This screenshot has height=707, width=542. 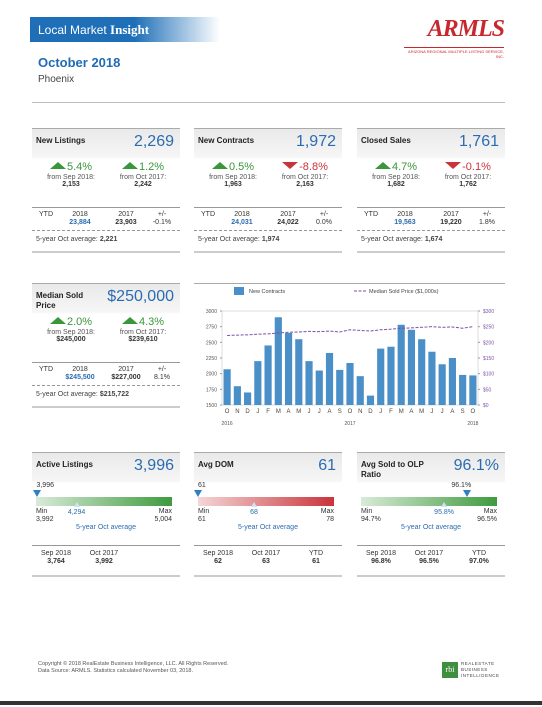 I want to click on change-block: 0.5% from Sep 2018: 1,963, so click(x=233, y=174).